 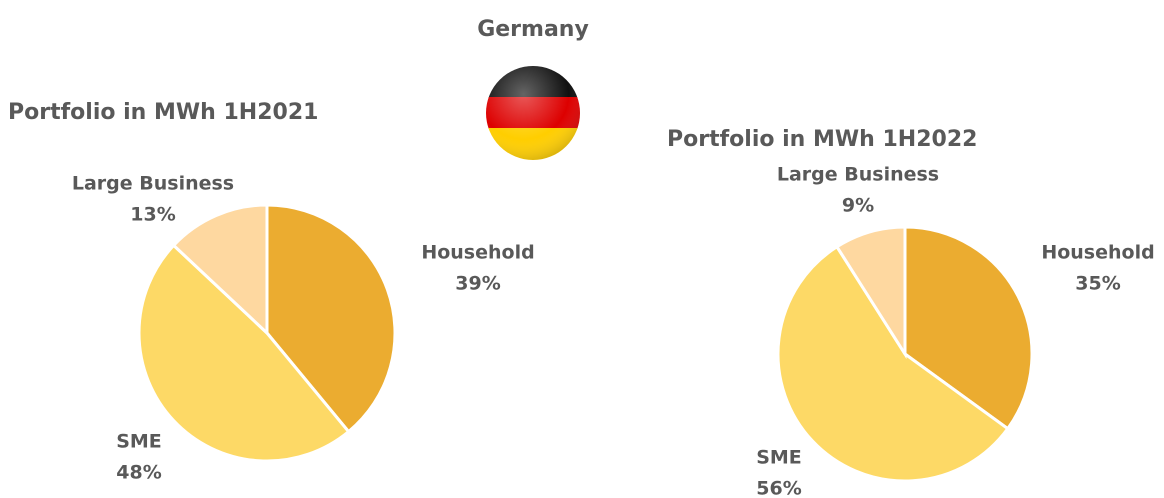 What do you see at coordinates (163, 112) in the screenshot?
I see `chart-title: Portfolio in MWh 1H2021` at bounding box center [163, 112].